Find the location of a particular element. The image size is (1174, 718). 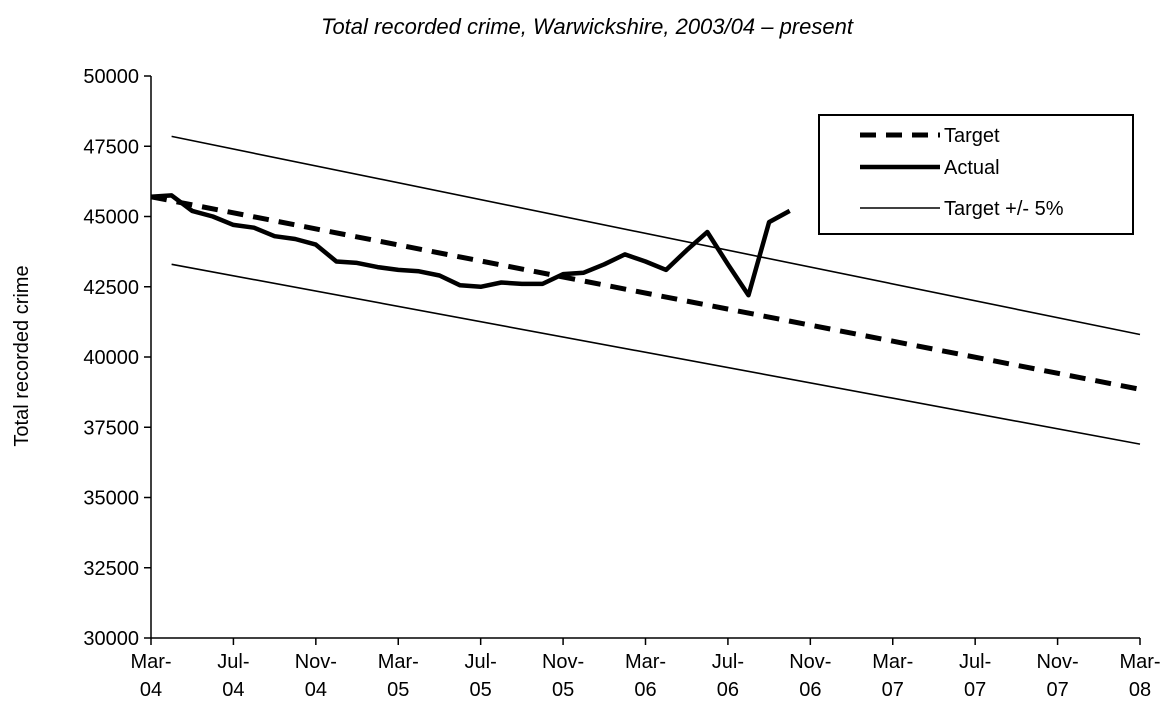

x-tick-label: Mar-05 is located at coordinates (398, 676).